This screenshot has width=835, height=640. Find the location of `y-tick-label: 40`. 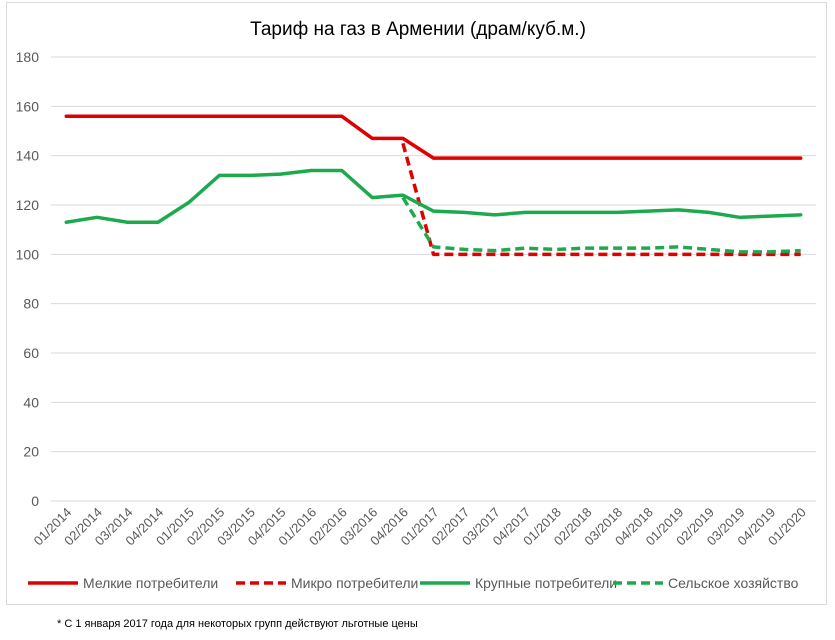

y-tick-label: 40 is located at coordinates (31, 402).